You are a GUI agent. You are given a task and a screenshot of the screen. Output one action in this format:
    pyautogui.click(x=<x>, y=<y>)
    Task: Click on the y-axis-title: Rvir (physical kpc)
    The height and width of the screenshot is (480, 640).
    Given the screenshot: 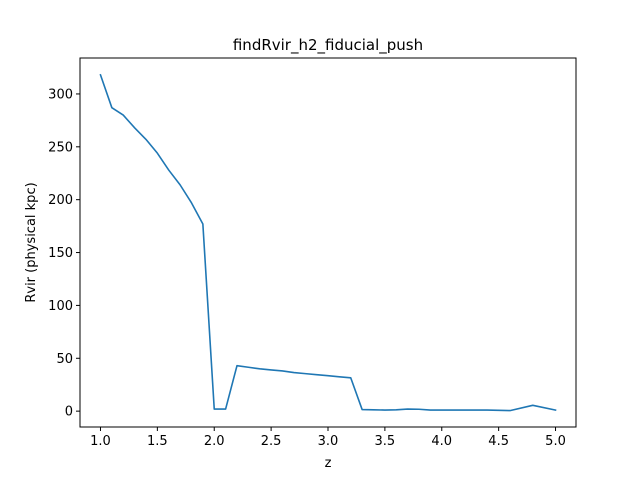 What is the action you would take?
    pyautogui.click(x=31, y=242)
    